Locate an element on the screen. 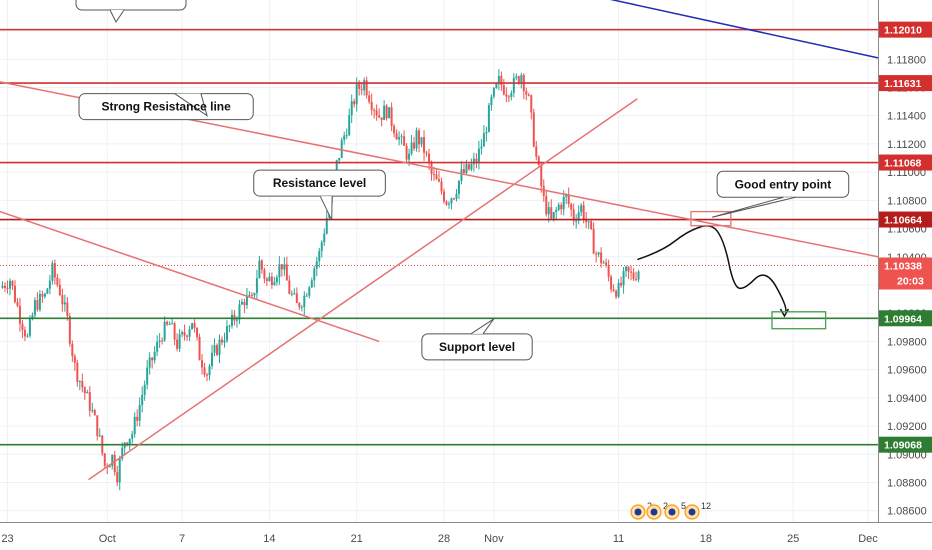  trendline-descending-support is located at coordinates (190, 276).